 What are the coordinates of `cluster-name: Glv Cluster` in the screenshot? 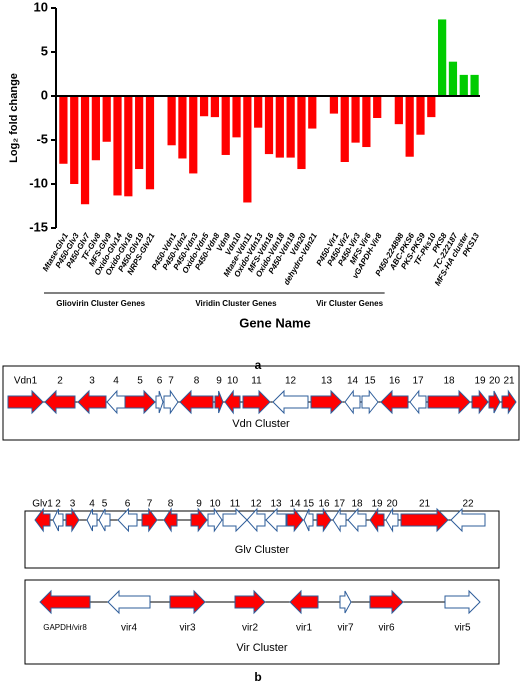 It's located at (262, 550).